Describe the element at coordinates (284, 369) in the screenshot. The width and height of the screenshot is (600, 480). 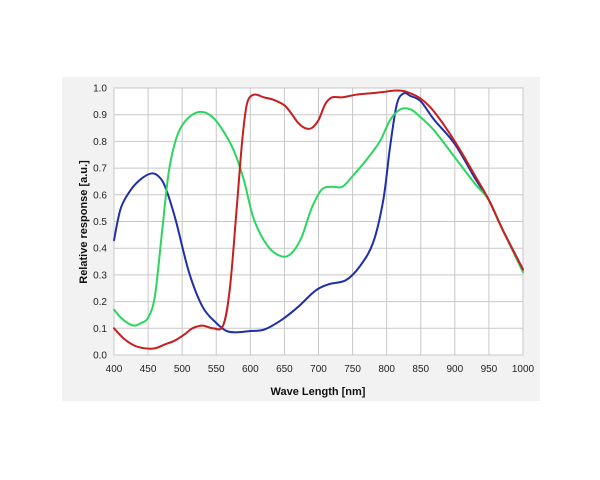
I see `x-tick-label: 650` at that location.